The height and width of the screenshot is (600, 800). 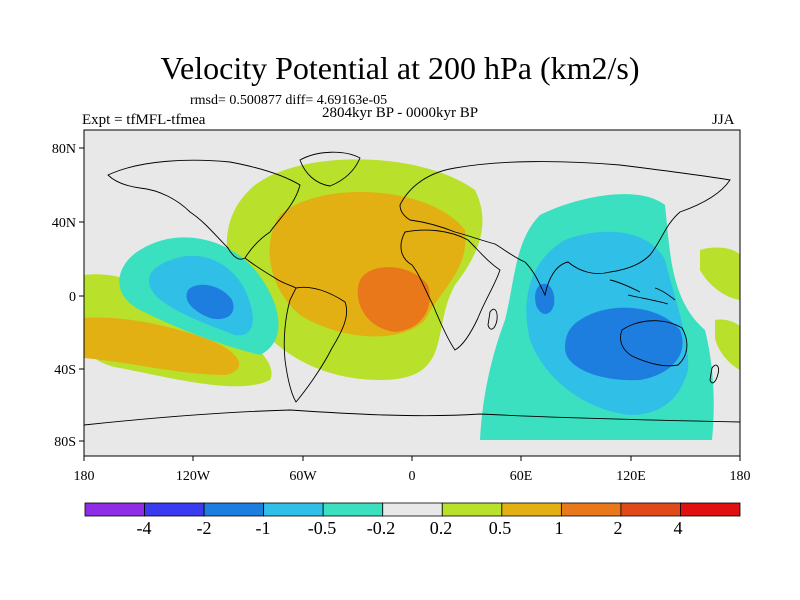 I want to click on season-label: JJA, so click(x=723, y=120).